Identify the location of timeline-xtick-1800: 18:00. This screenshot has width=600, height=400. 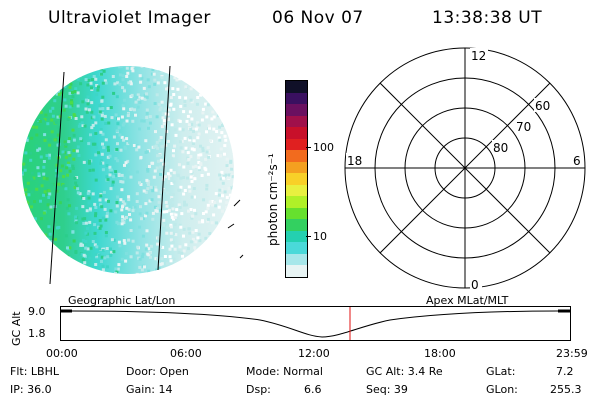
(440, 353).